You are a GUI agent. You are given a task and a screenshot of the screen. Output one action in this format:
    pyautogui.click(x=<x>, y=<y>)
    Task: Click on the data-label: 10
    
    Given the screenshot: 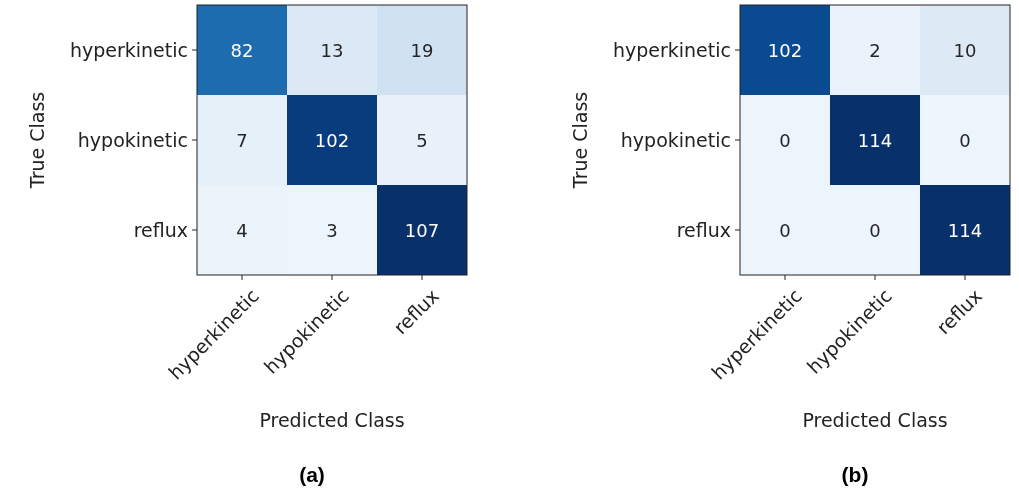 What is the action you would take?
    pyautogui.click(x=965, y=50)
    